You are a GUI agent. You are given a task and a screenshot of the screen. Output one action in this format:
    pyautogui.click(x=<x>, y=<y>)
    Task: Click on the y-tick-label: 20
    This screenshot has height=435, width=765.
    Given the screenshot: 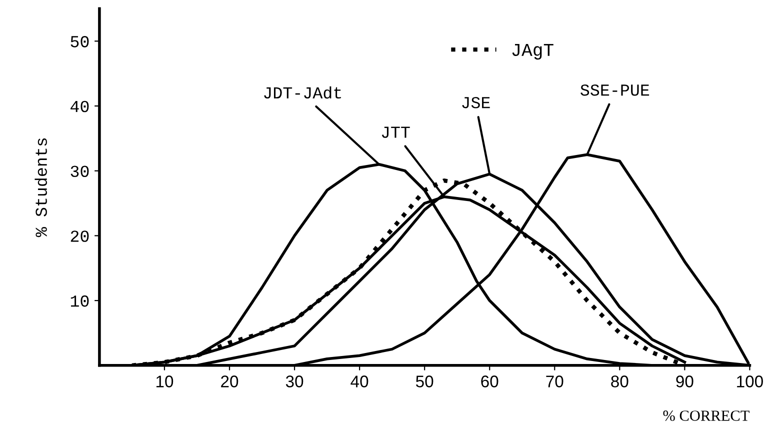 What is the action you would take?
    pyautogui.click(x=79, y=236)
    